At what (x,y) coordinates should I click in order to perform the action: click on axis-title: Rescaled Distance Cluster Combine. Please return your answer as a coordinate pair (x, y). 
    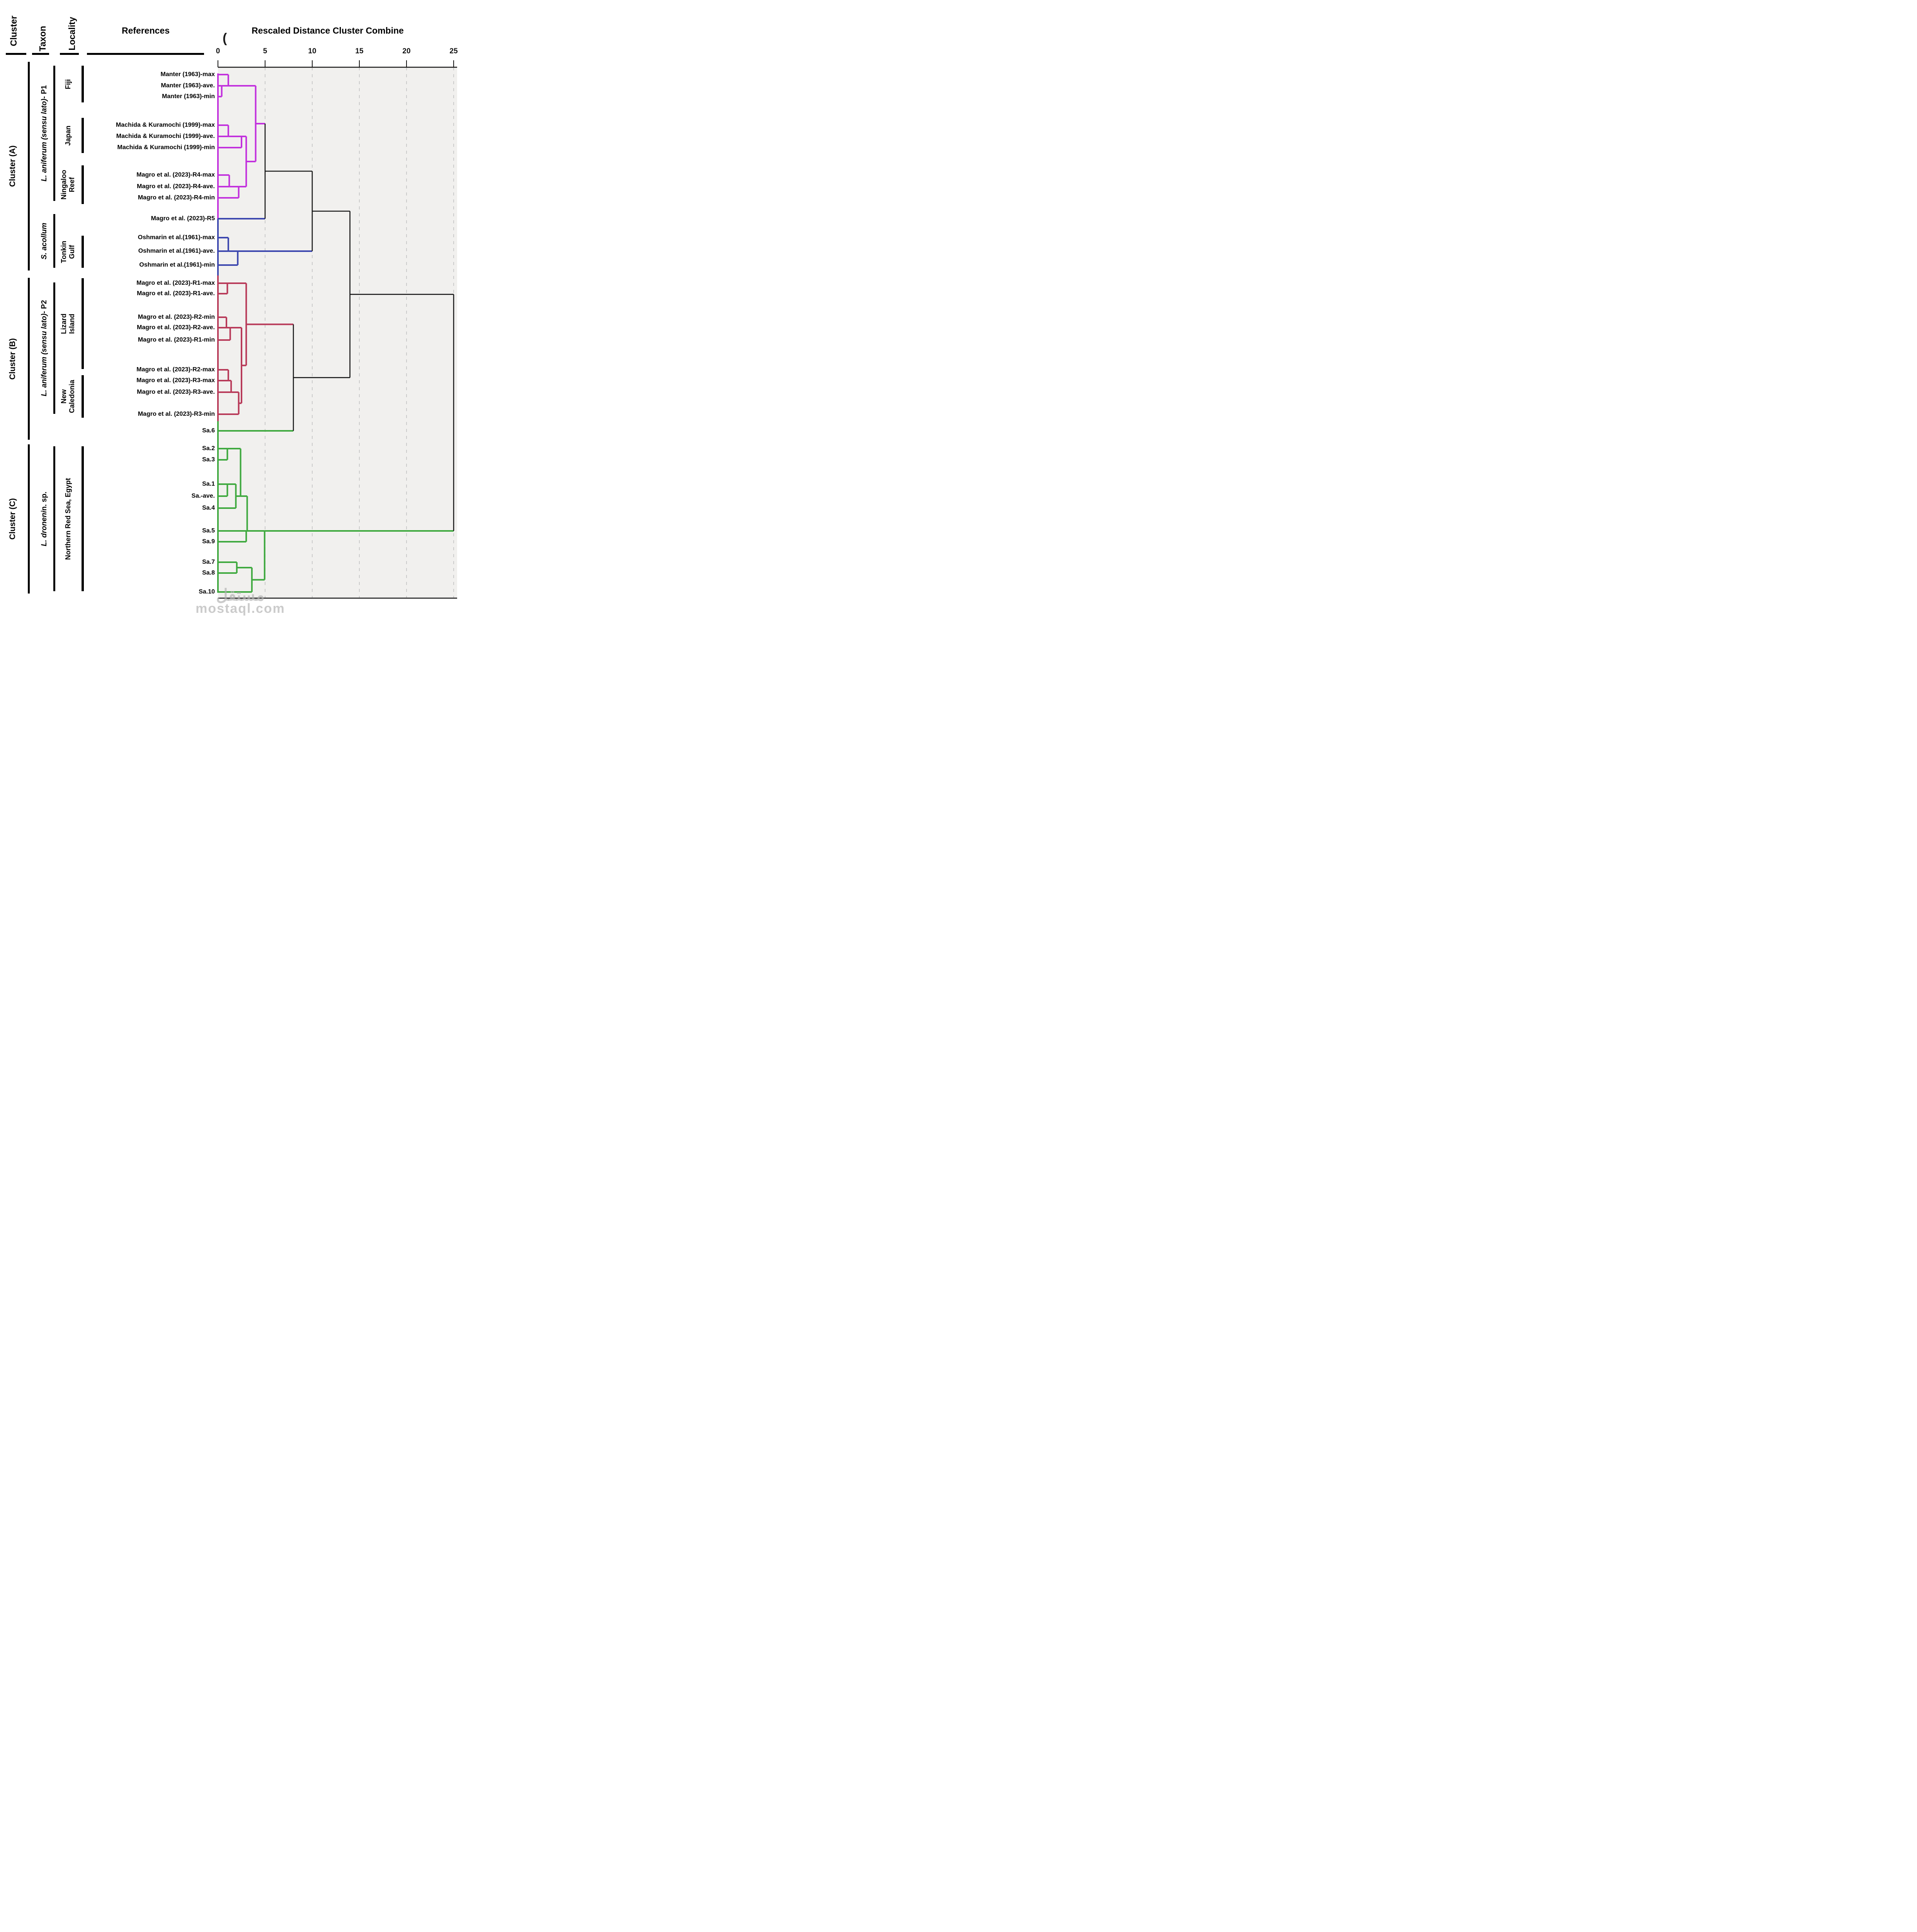
    Looking at the image, I should click on (328, 31).